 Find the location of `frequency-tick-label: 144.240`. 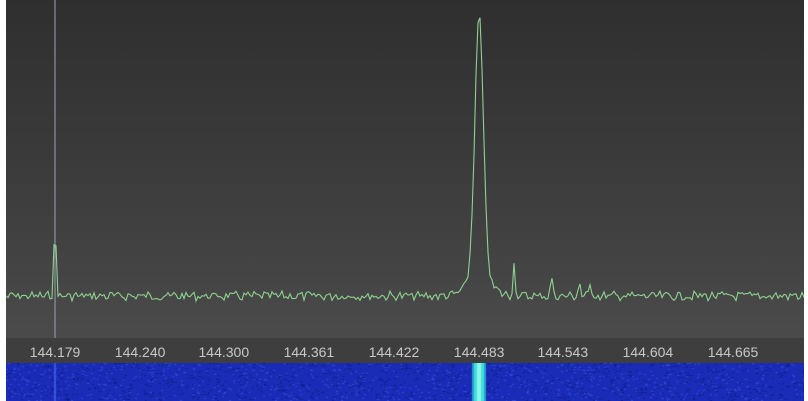

frequency-tick-label: 144.240 is located at coordinates (140, 352).